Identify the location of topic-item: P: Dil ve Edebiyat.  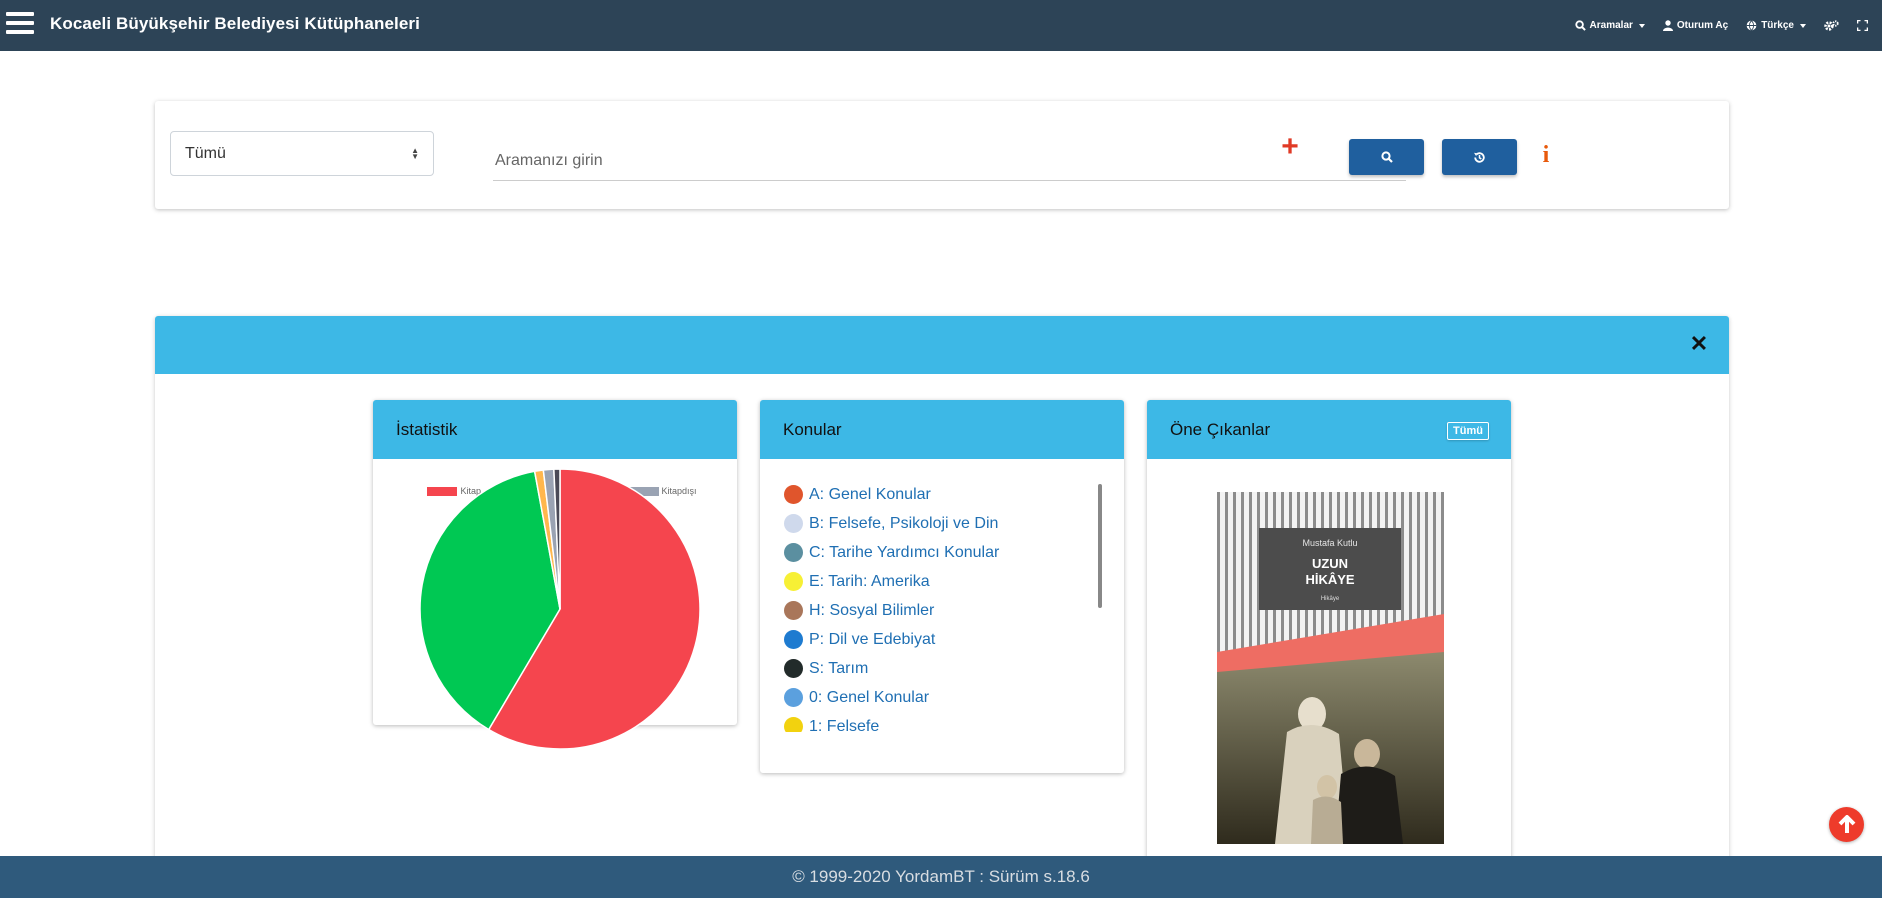
(939, 639).